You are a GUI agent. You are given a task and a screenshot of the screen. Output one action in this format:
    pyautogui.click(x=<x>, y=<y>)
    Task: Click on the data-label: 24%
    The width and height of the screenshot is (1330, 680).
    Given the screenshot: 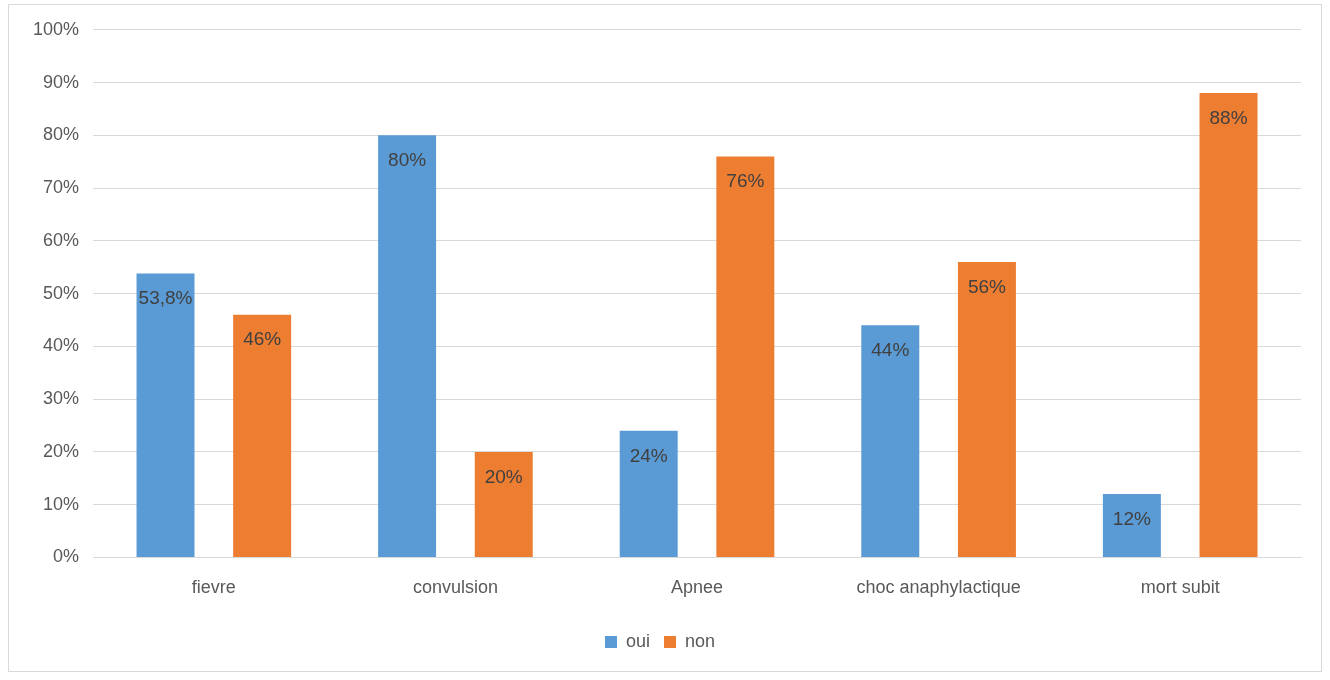 What is the action you would take?
    pyautogui.click(x=648, y=455)
    